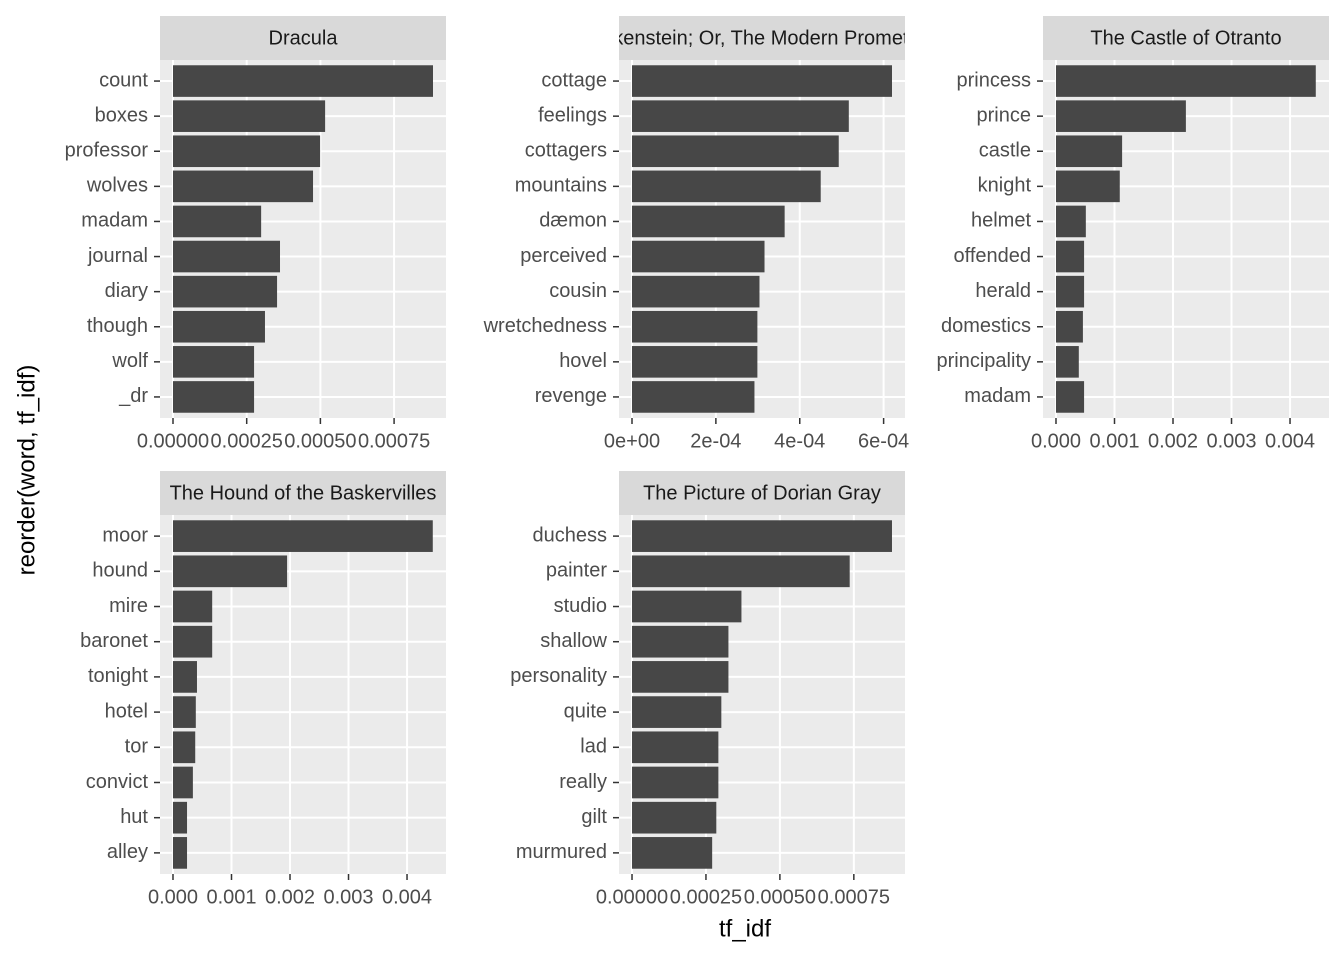  Describe the element at coordinates (883, 441) in the screenshot. I see `x-tick-label: 6e-04` at that location.